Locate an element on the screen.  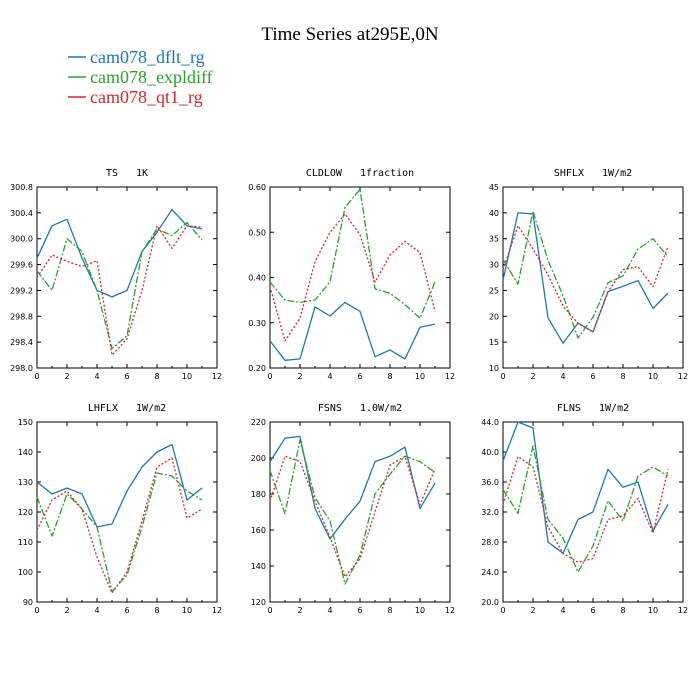
panel-6-ytick-label: 28.0 is located at coordinates (490, 542).